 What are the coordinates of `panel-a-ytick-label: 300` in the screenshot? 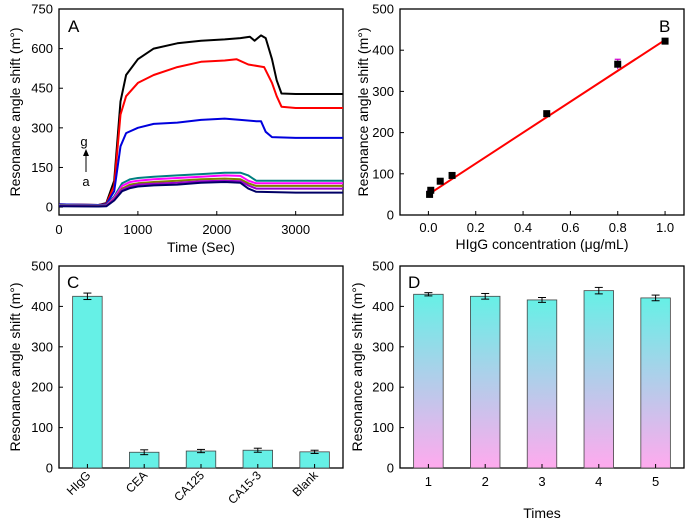 It's located at (42, 127).